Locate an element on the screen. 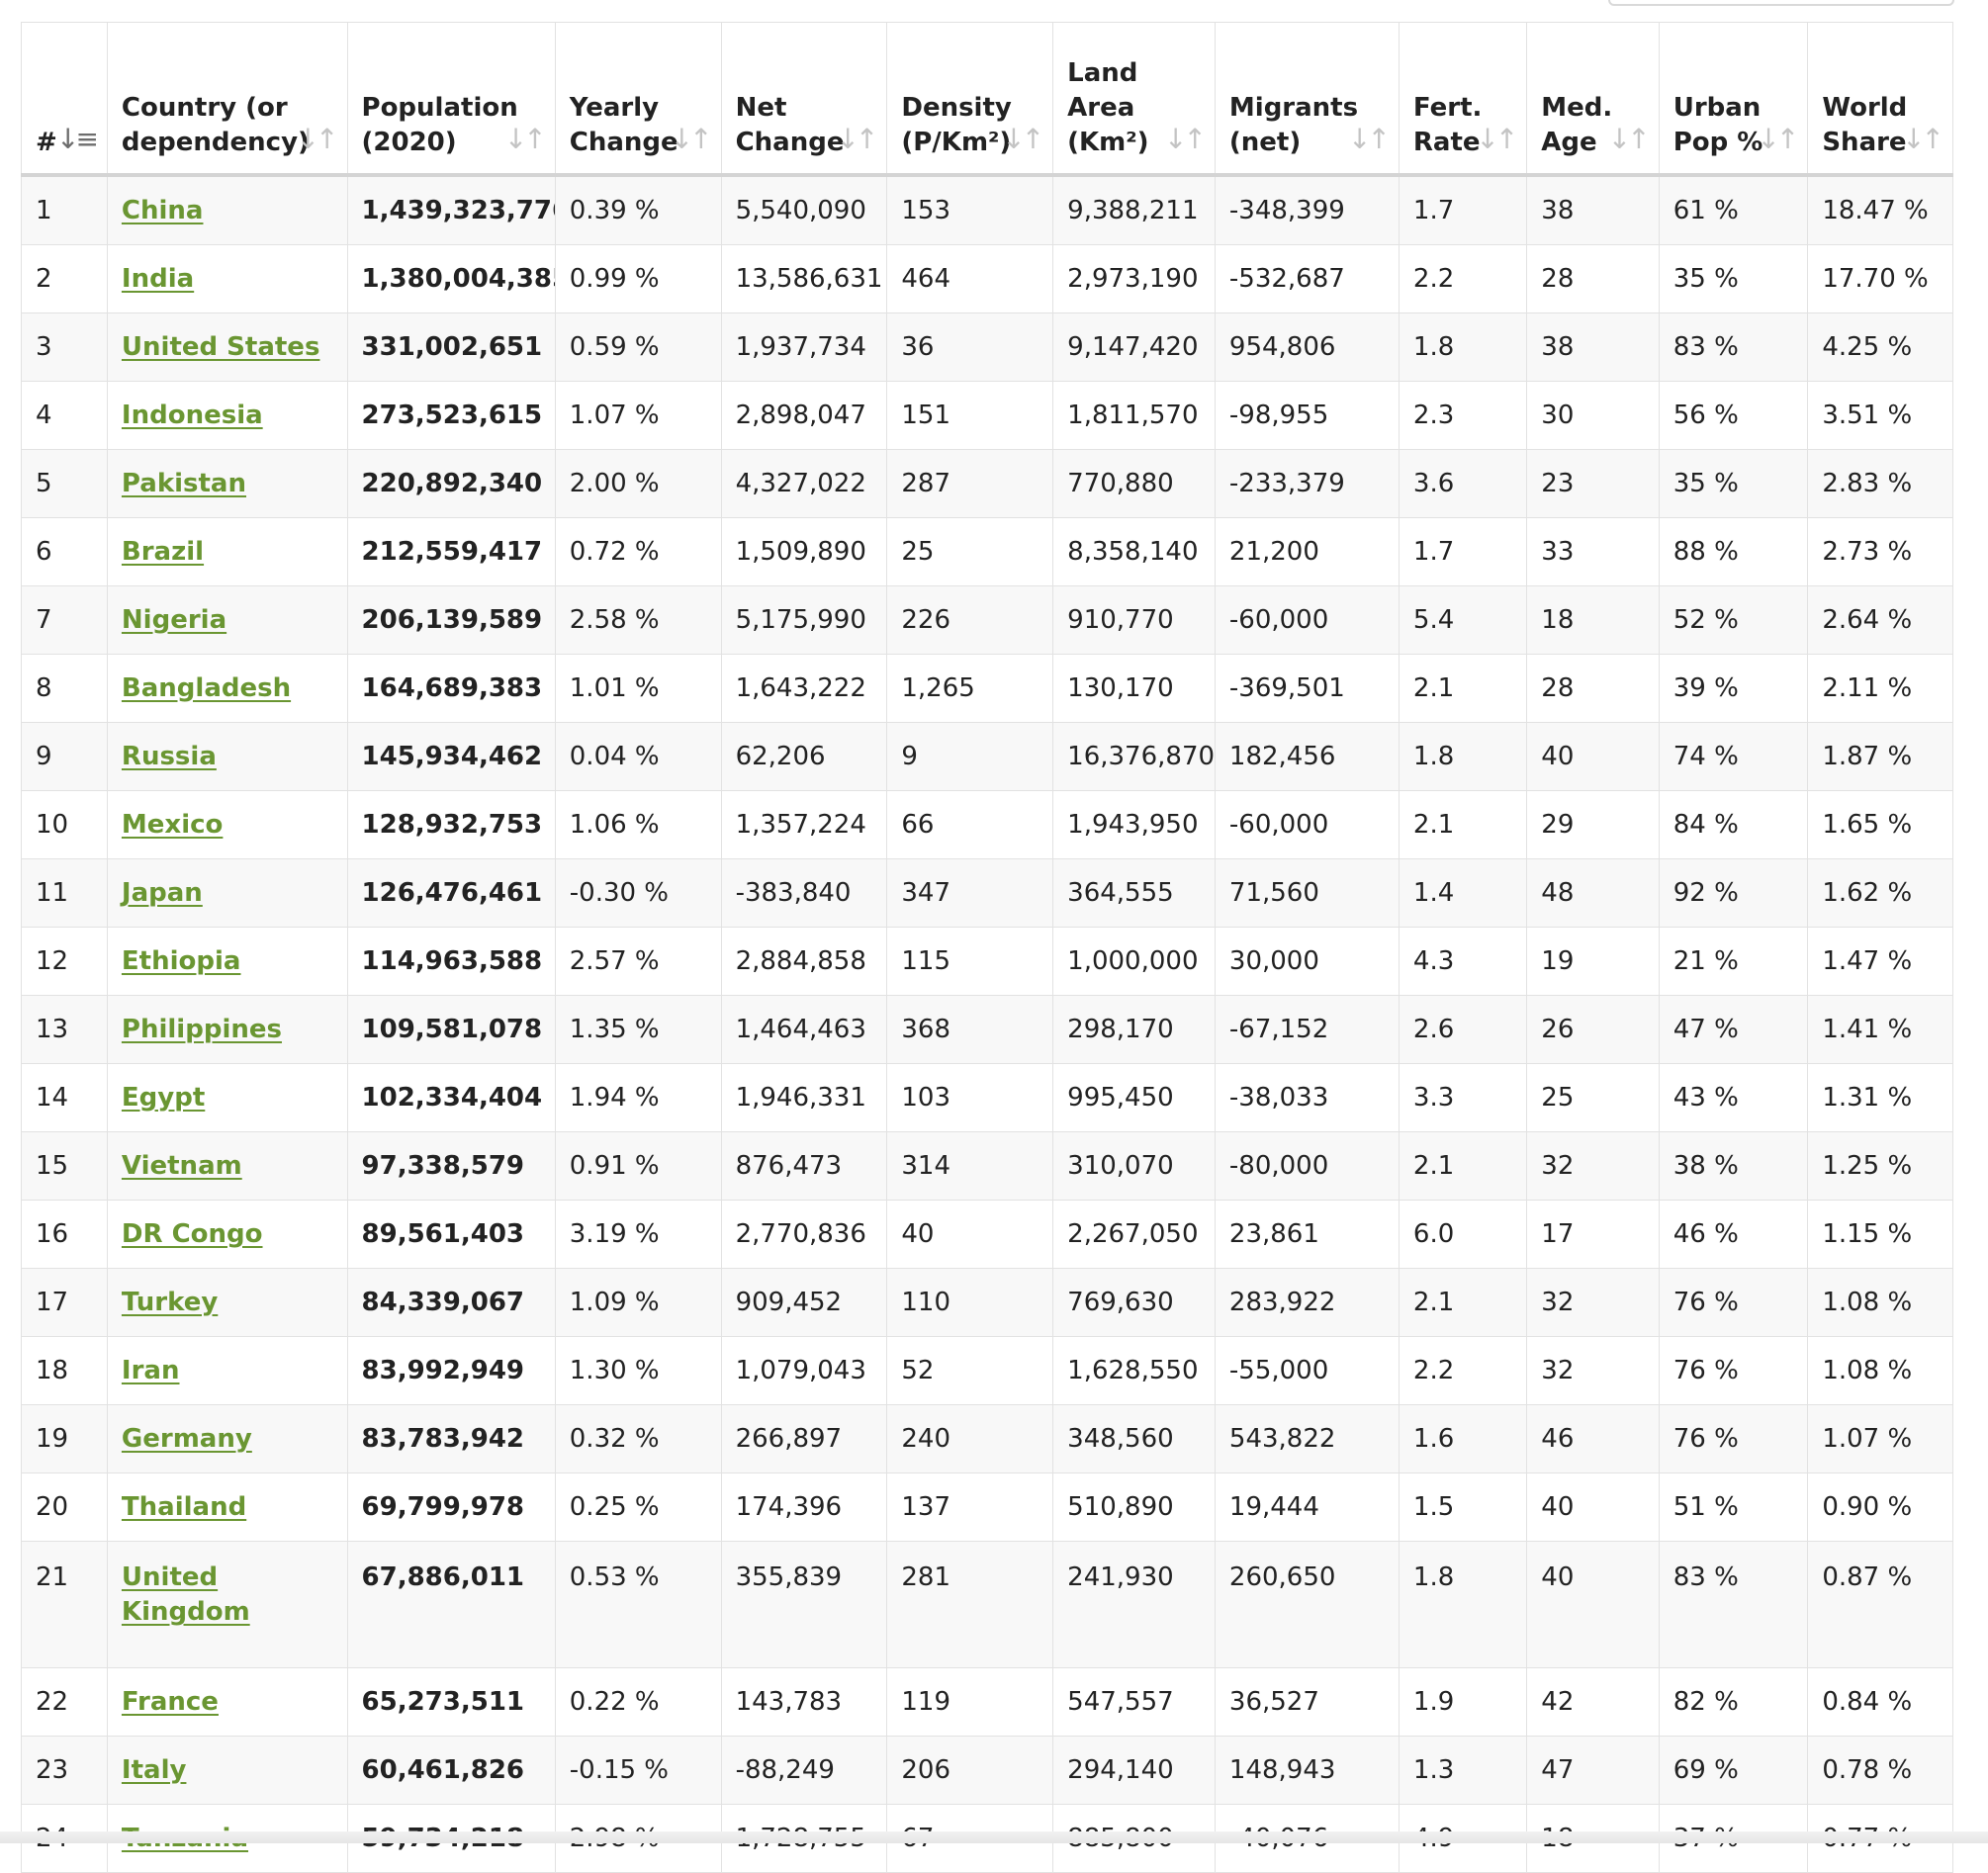  cell-density: 153 is located at coordinates (970, 209).